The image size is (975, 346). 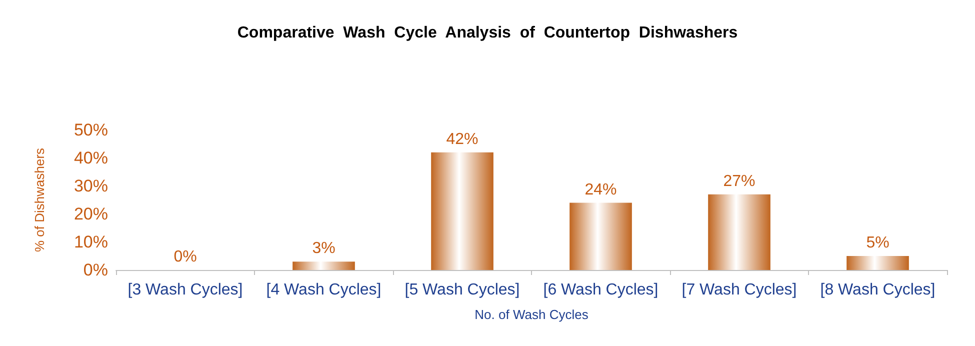 I want to click on data-label: 0%, so click(x=185, y=257).